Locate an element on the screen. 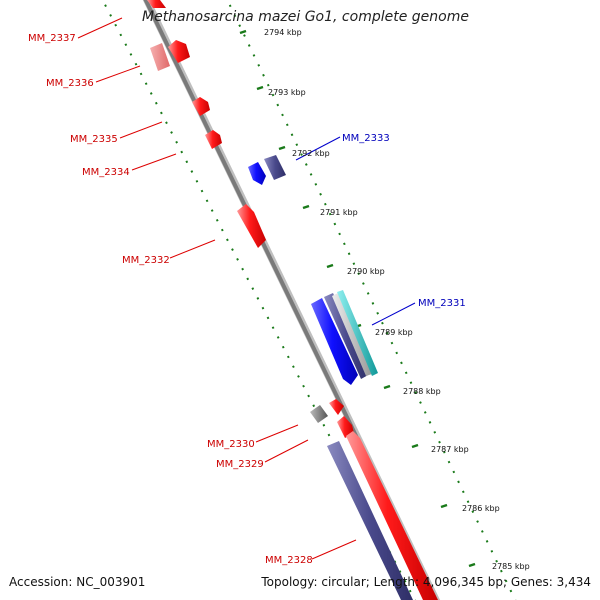 Image resolution: width=600 pixels, height=600 pixels. gene-label-mm-2337: MM_2337 is located at coordinates (52, 38).